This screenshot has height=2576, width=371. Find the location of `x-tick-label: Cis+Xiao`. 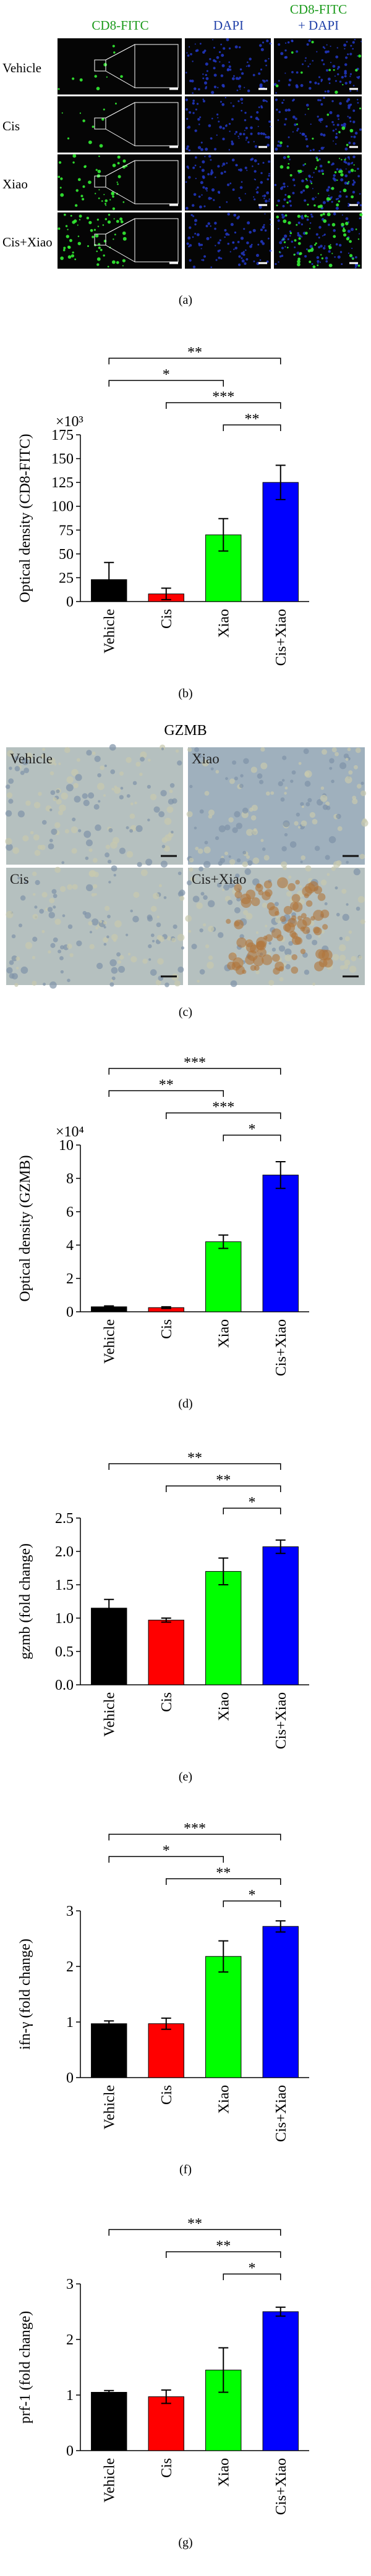

x-tick-label: Cis+Xiao is located at coordinates (281, 1347).